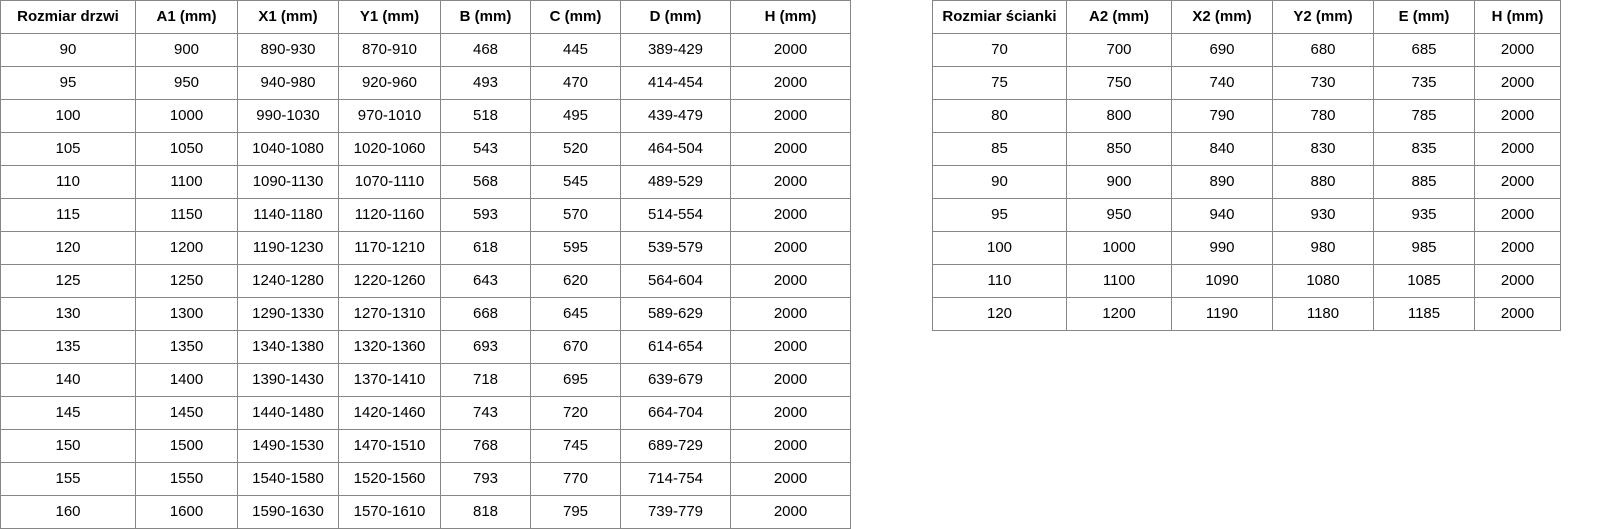  What do you see at coordinates (288, 17) in the screenshot?
I see `door-column-header: X1 (mm)` at bounding box center [288, 17].